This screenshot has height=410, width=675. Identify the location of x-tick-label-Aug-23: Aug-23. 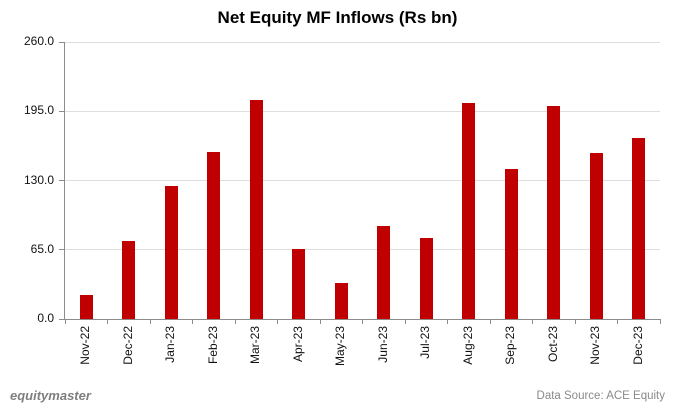
(467, 345).